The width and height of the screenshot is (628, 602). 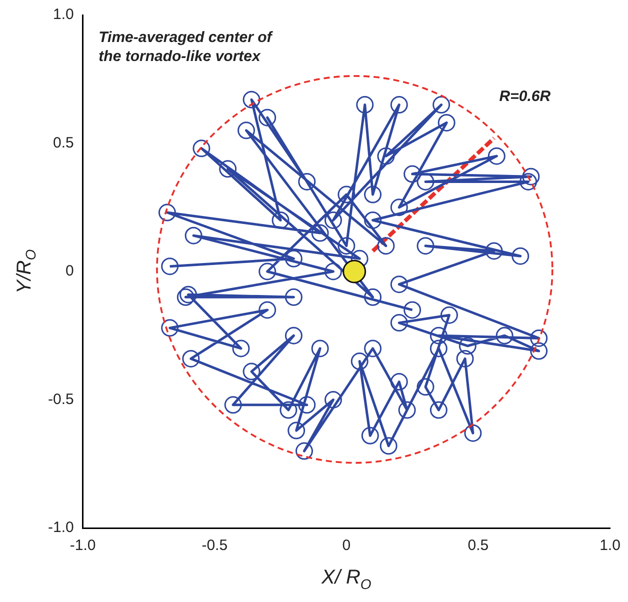 I want to click on x-tick-label: 0.5, so click(x=478, y=545).